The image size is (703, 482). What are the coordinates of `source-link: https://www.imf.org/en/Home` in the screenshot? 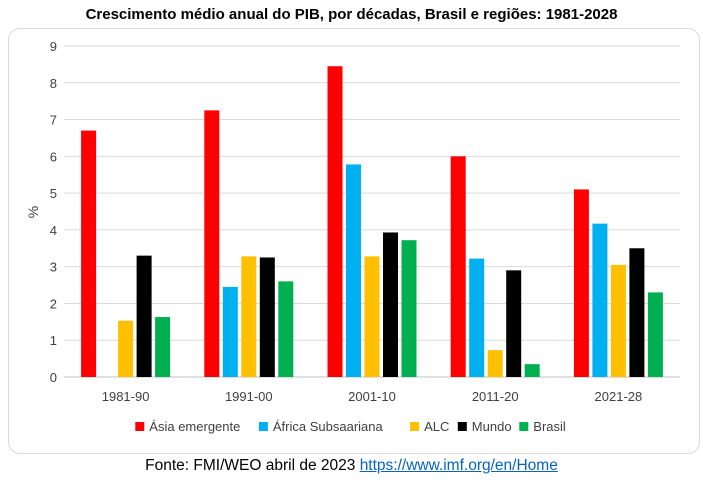 It's located at (458, 465).